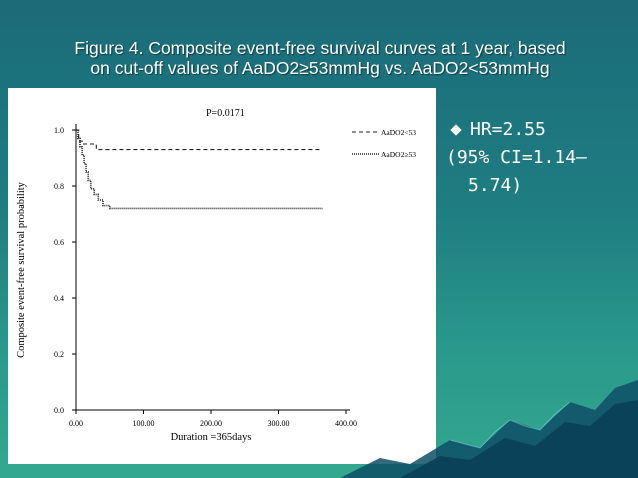 The height and width of the screenshot is (478, 638). What do you see at coordinates (398, 154) in the screenshot?
I see `legend-label-1: AaDO2≥53` at bounding box center [398, 154].